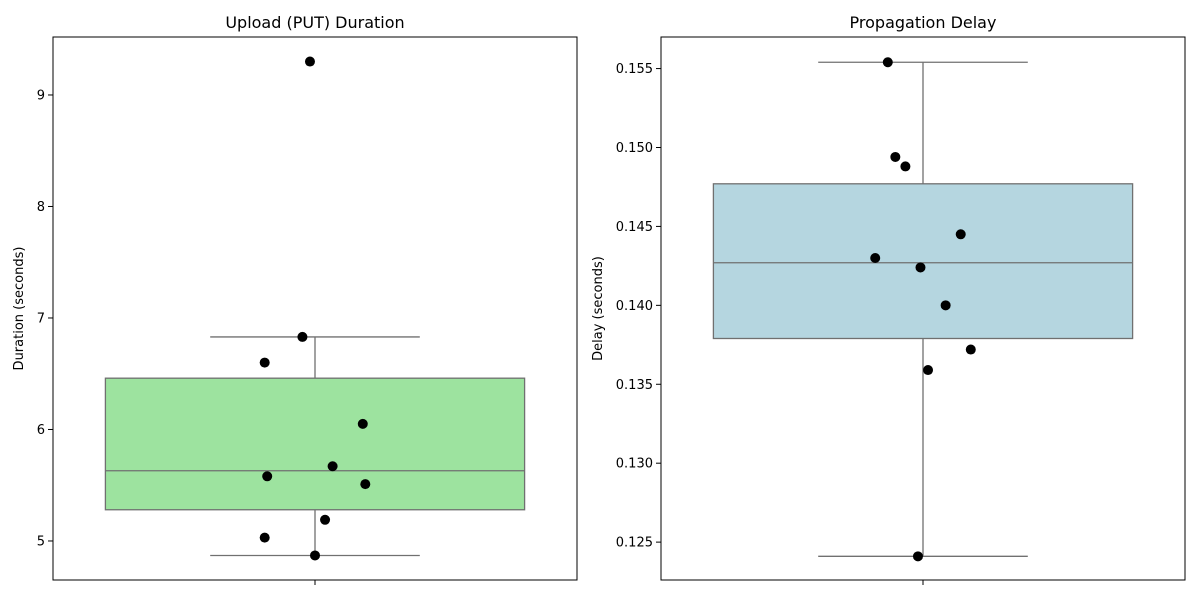  What do you see at coordinates (923, 22) in the screenshot?
I see `delay-plot-title: Propagation Delay` at bounding box center [923, 22].